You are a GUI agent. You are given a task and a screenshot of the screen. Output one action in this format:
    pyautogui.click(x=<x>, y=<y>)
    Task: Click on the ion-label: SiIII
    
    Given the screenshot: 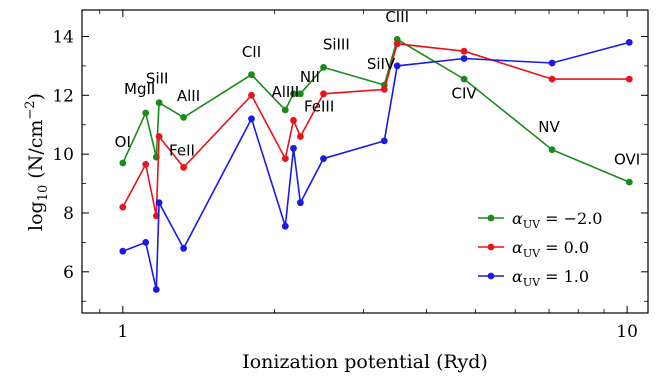 What is the action you would take?
    pyautogui.click(x=336, y=45)
    